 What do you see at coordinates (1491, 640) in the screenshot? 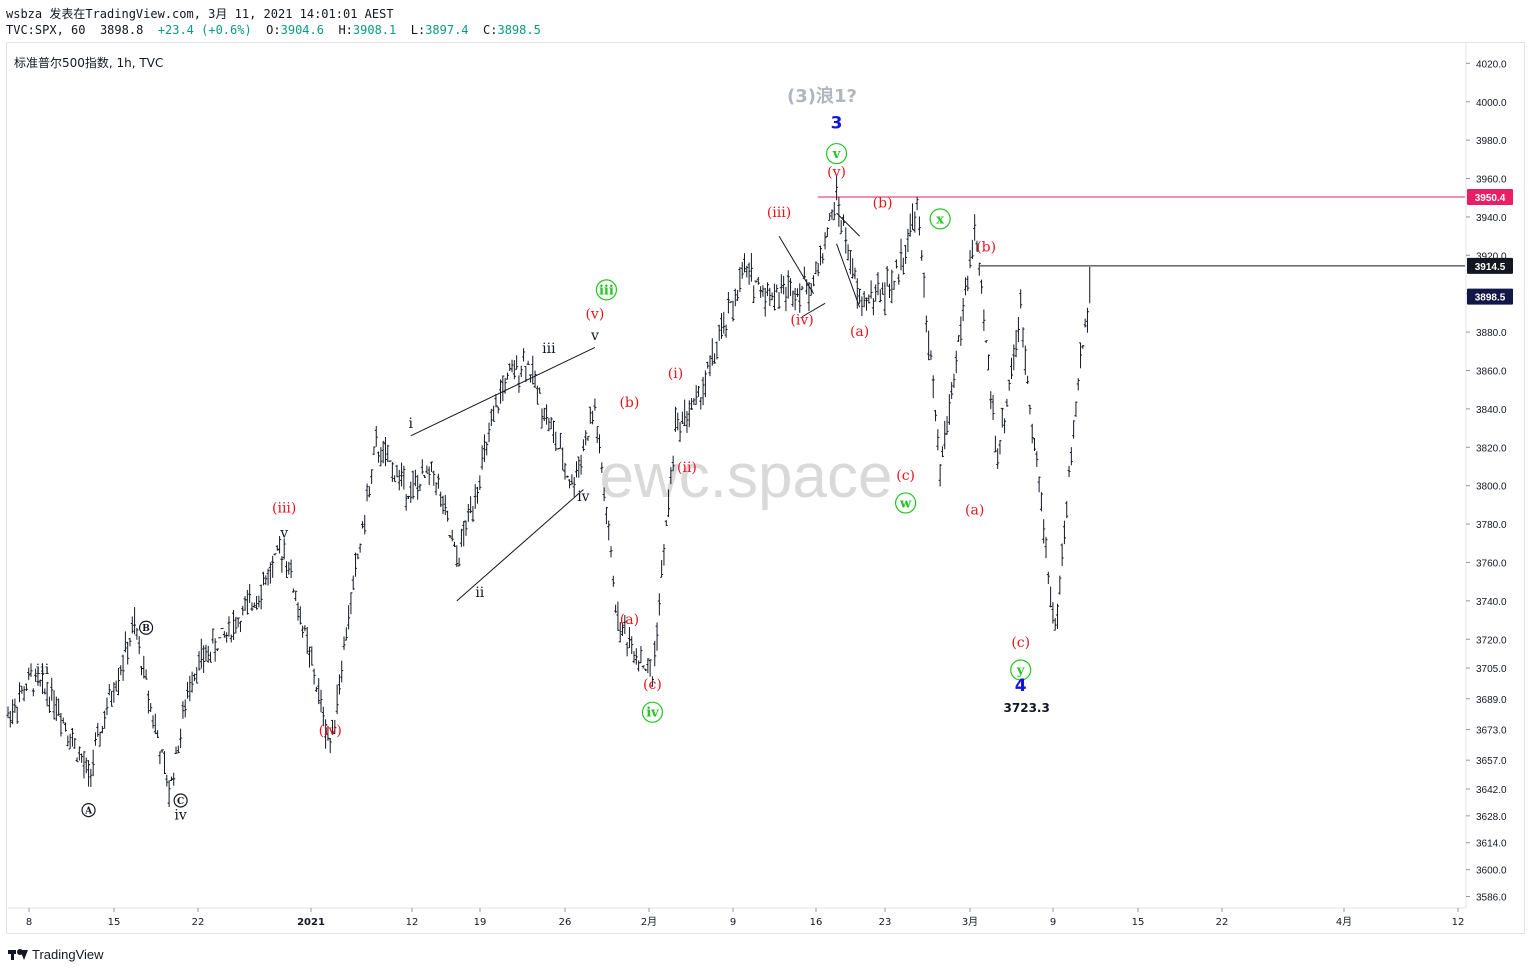
I see `y-tick-label: 3720.0` at bounding box center [1491, 640].